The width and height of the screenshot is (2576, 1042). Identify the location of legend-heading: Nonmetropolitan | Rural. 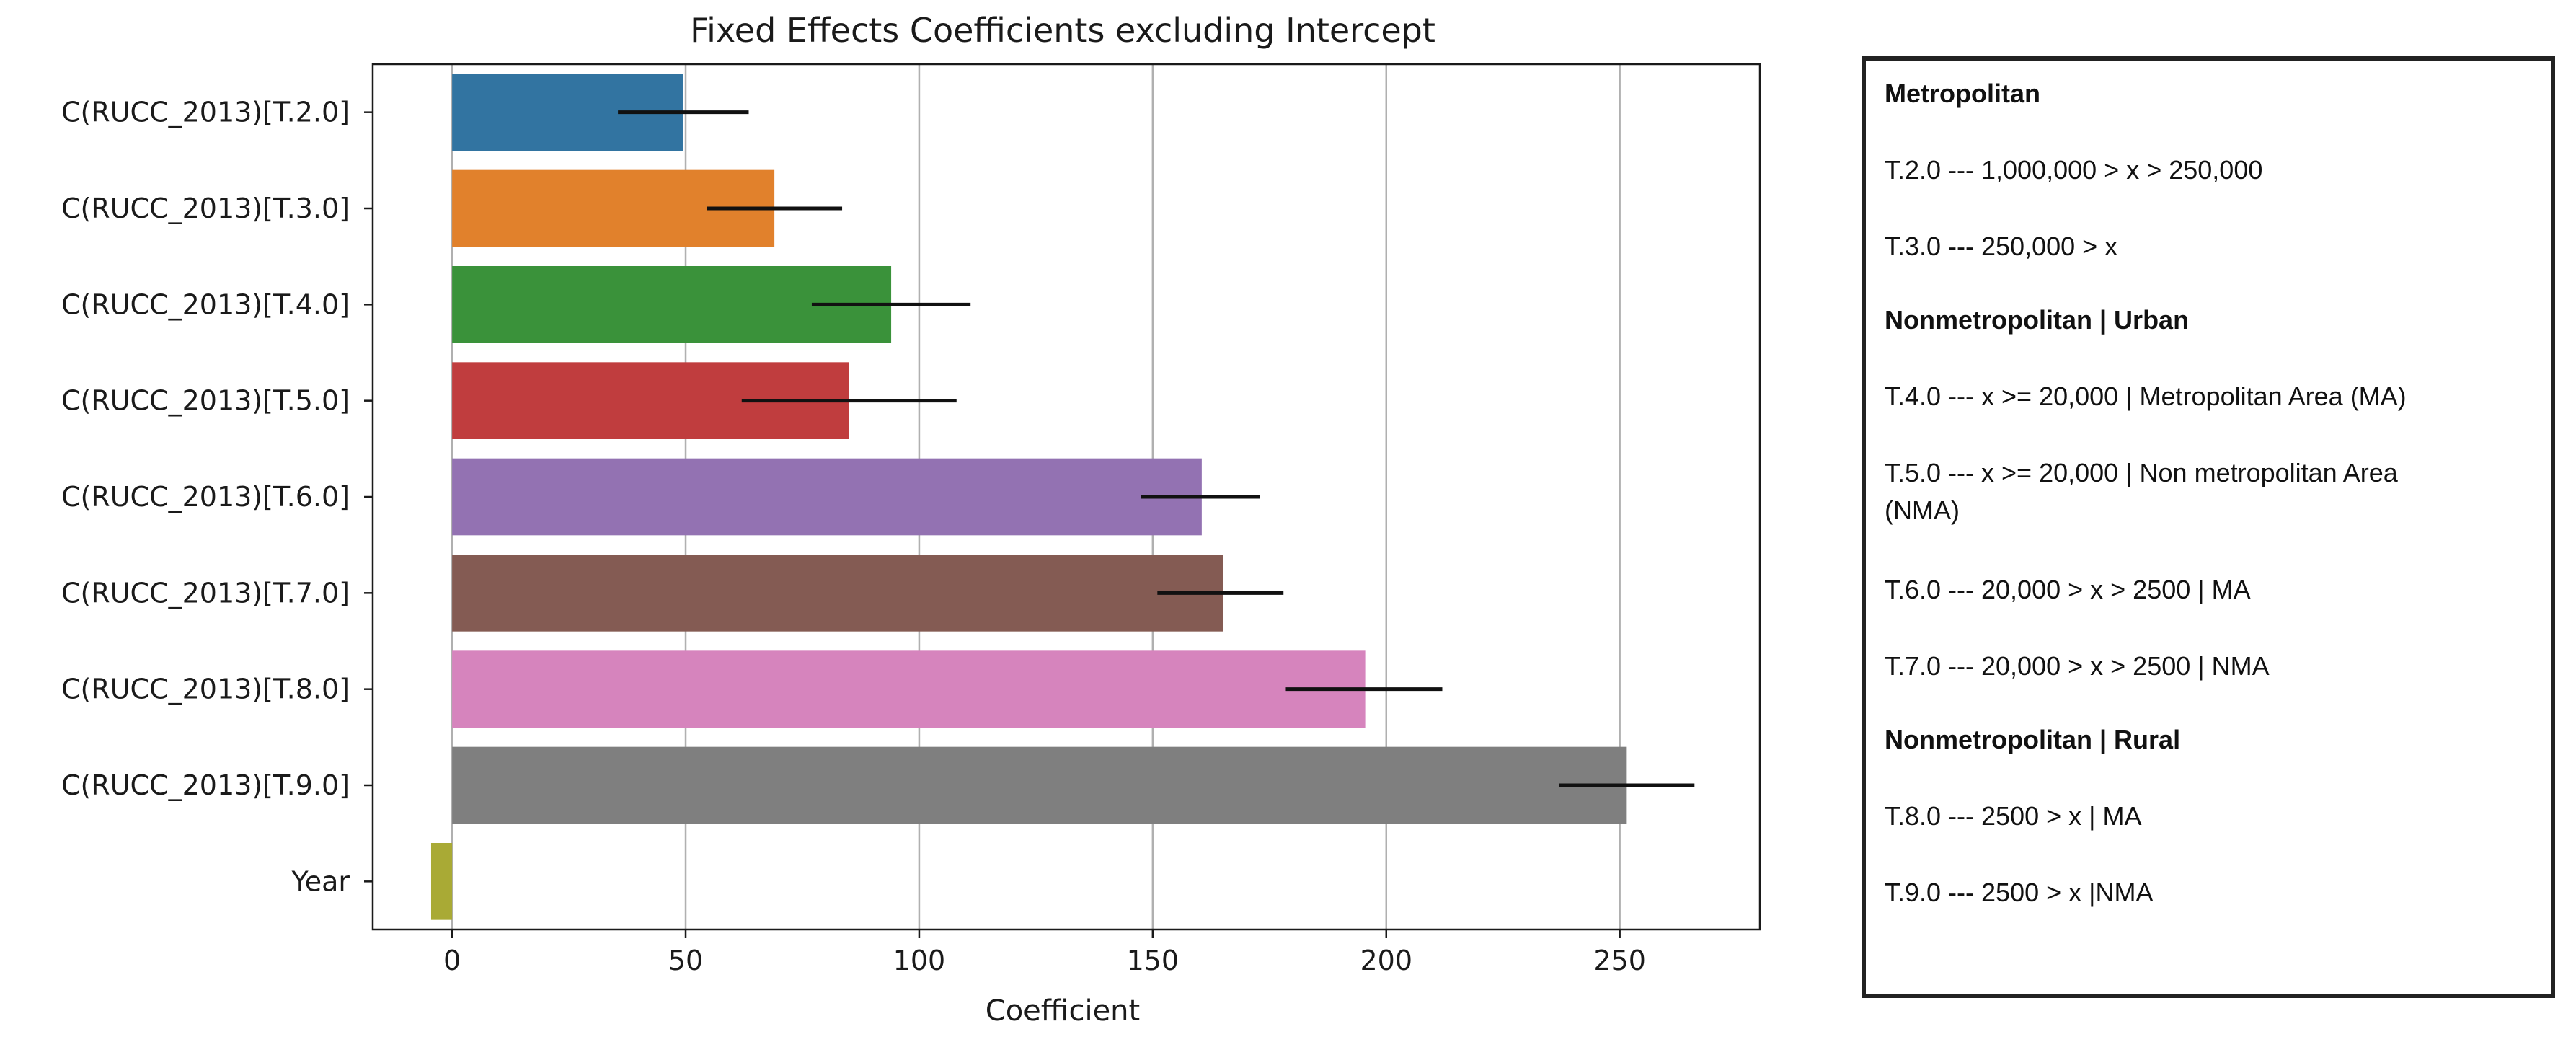
(2033, 739).